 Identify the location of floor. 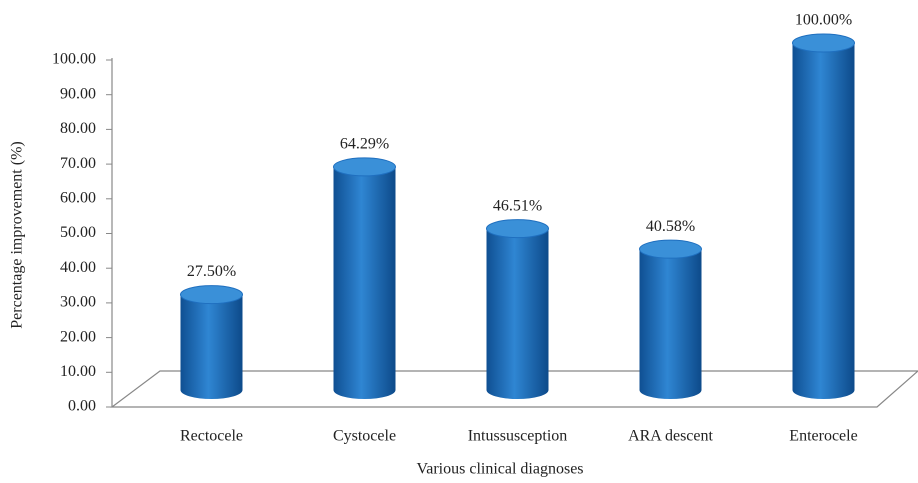
(514, 389).